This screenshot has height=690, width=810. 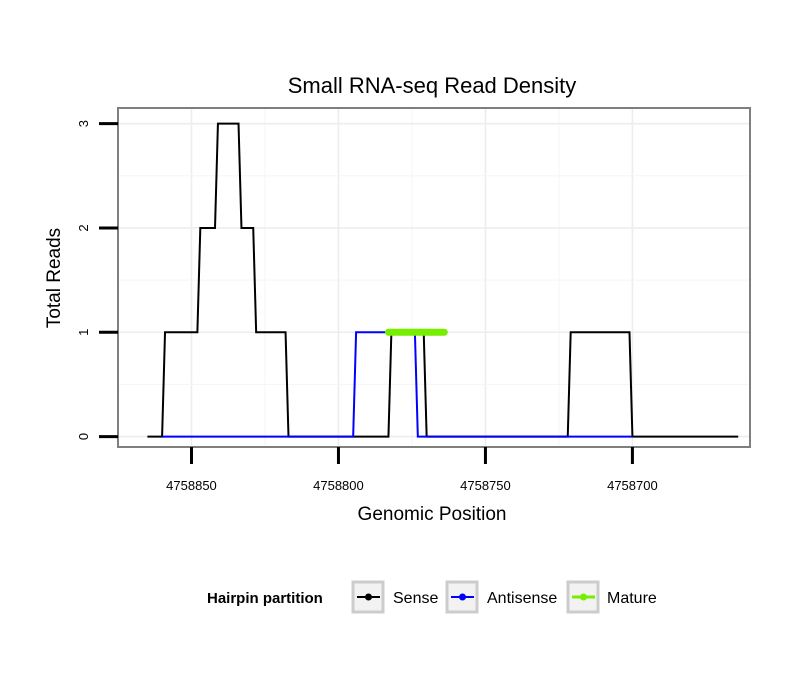 I want to click on legend-title: Hairpin partition, so click(x=265, y=598).